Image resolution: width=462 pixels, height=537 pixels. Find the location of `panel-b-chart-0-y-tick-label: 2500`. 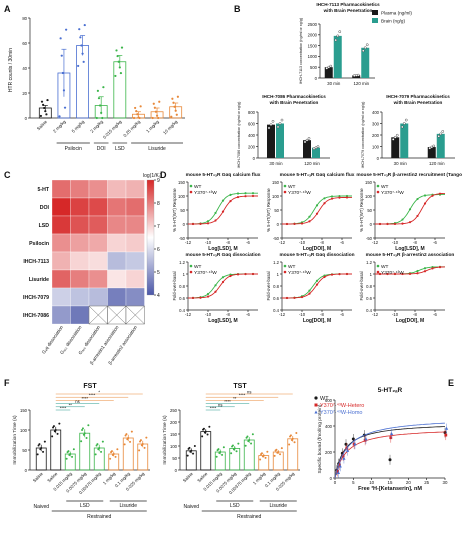

panel-b-chart-0-y-tick-label: 2500 is located at coordinates (313, 24).